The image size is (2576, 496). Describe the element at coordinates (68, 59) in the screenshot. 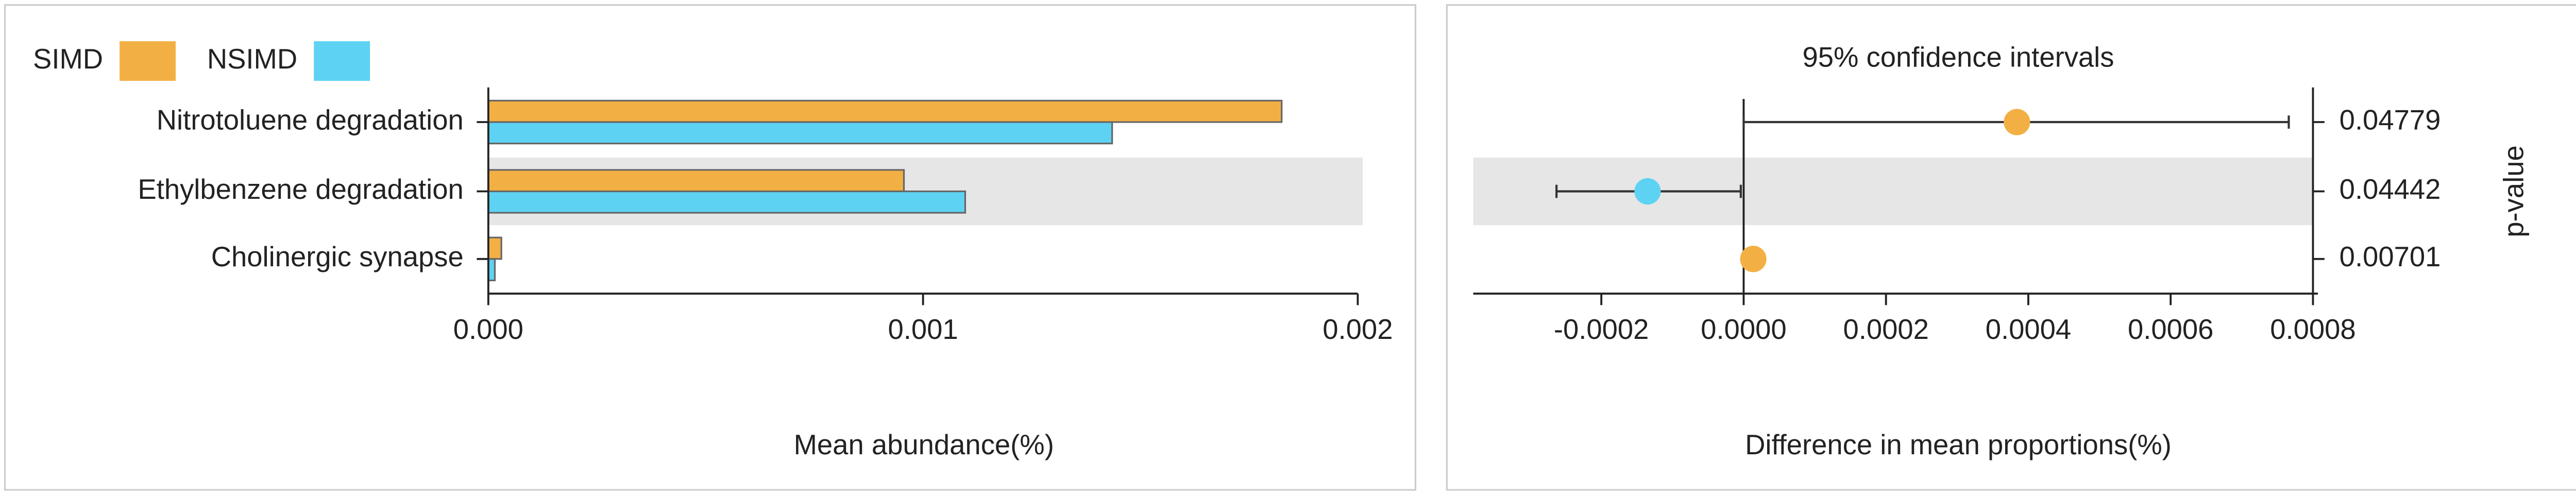

I see `legend-label: SIMD` at that location.